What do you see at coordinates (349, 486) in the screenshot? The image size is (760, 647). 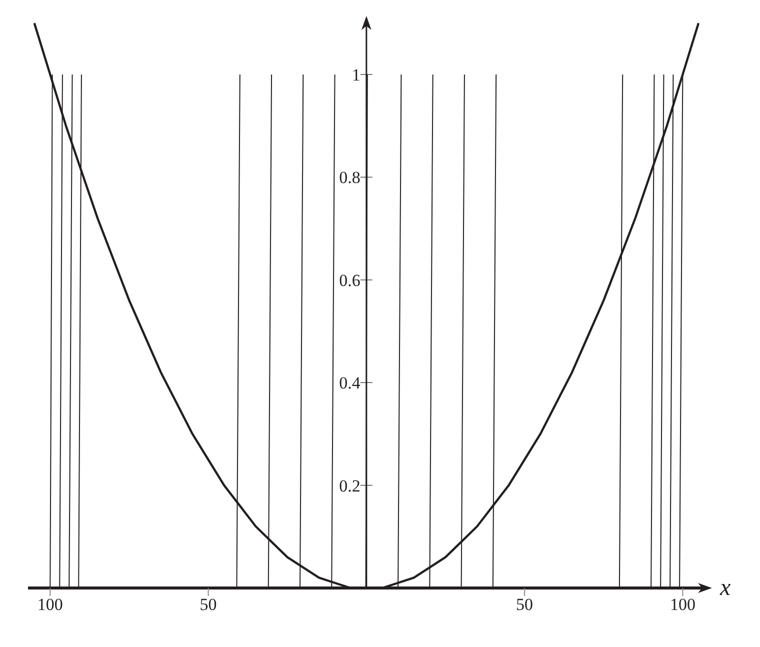 I see `y-tick-label: 0.2` at bounding box center [349, 486].